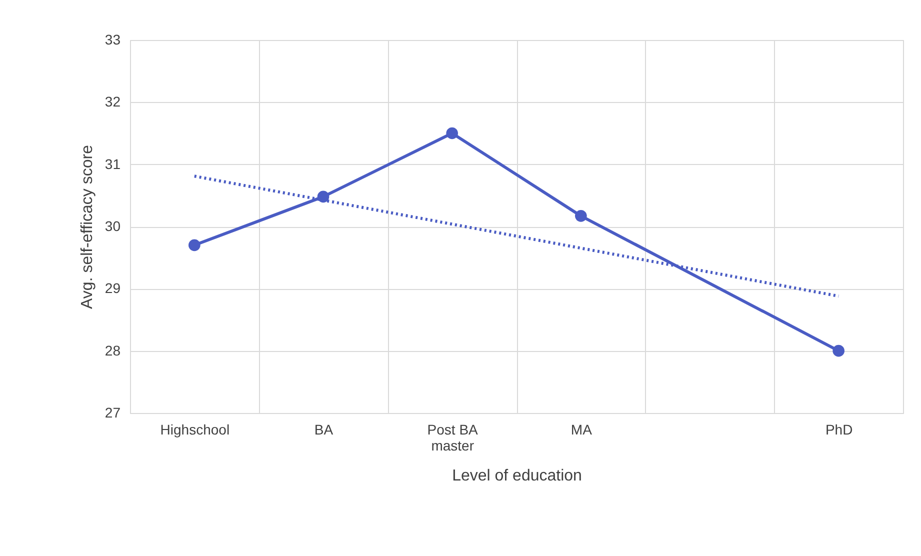 The width and height of the screenshot is (921, 556). What do you see at coordinates (112, 164) in the screenshot?
I see `y-tick-label: 31` at bounding box center [112, 164].